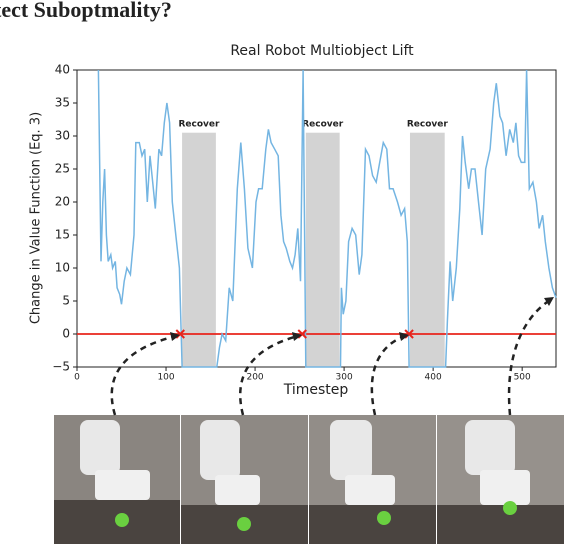 Image resolution: width=564 pixels, height=544 pixels. What do you see at coordinates (61, 367) in the screenshot?
I see `y-tick-label: −5` at bounding box center [61, 367].